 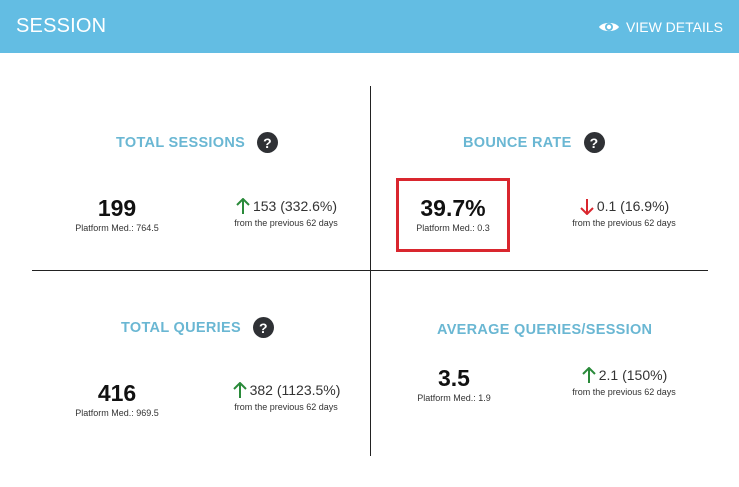 What do you see at coordinates (453, 208) in the screenshot?
I see `bounce-rate-value: 39.7%` at bounding box center [453, 208].